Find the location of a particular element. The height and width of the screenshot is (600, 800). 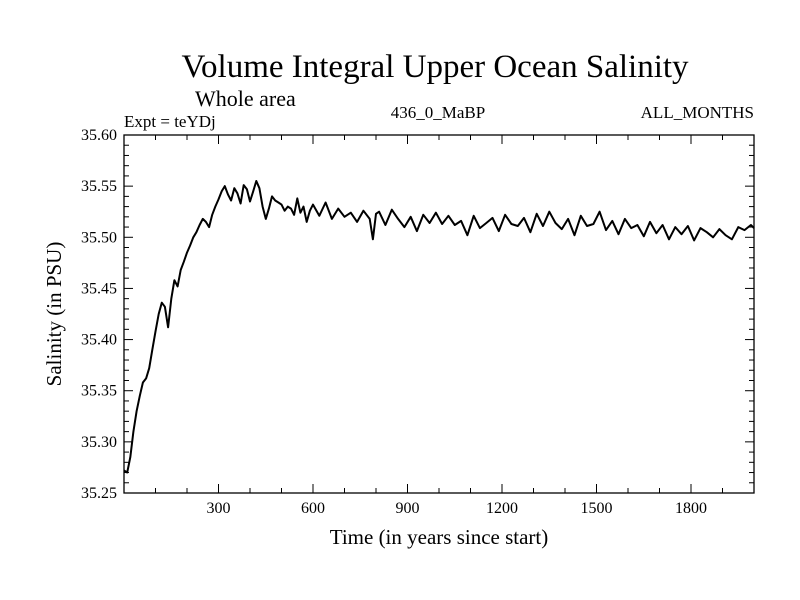

y-tick-label: 35.50 is located at coordinates (99, 237).